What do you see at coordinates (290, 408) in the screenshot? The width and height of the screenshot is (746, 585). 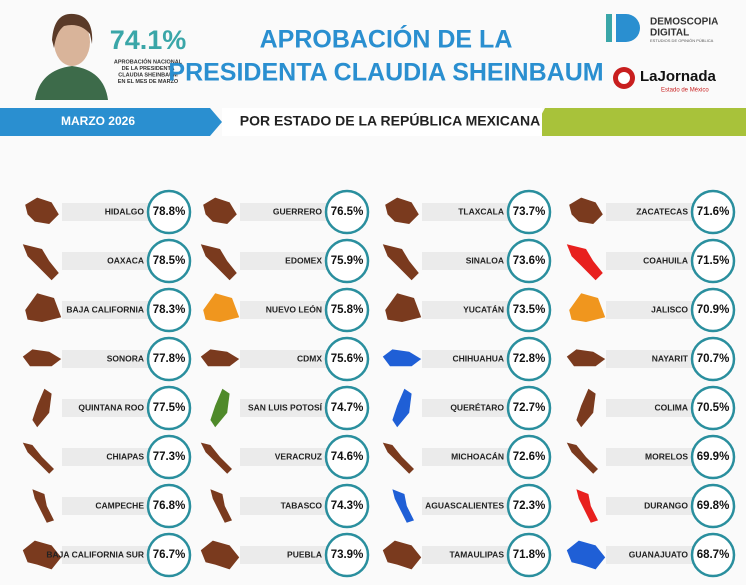 I see `state-row: SAN LUIS POTOSÍ 74.7%` at bounding box center [290, 408].